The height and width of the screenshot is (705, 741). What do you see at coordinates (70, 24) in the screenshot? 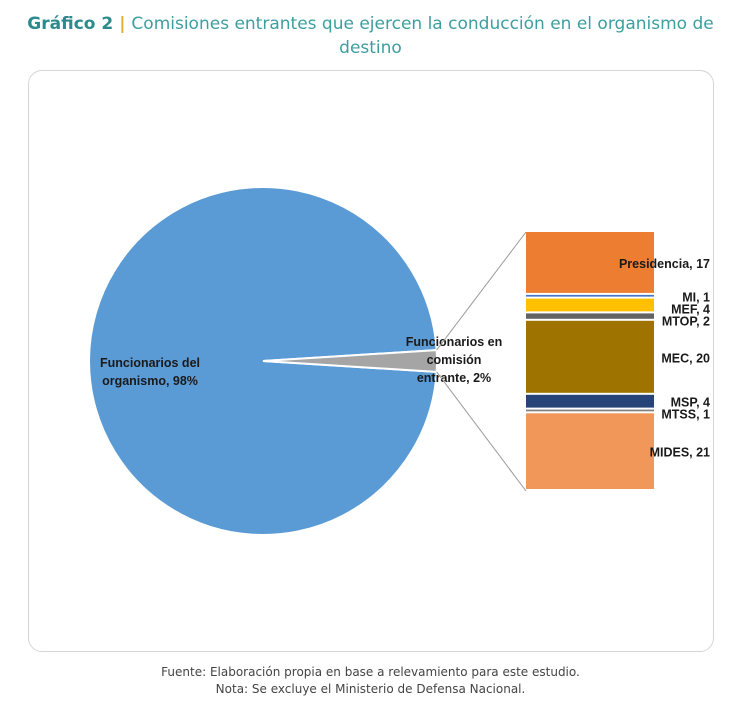
I see `figure-number: Gráfico 2` at bounding box center [70, 24].